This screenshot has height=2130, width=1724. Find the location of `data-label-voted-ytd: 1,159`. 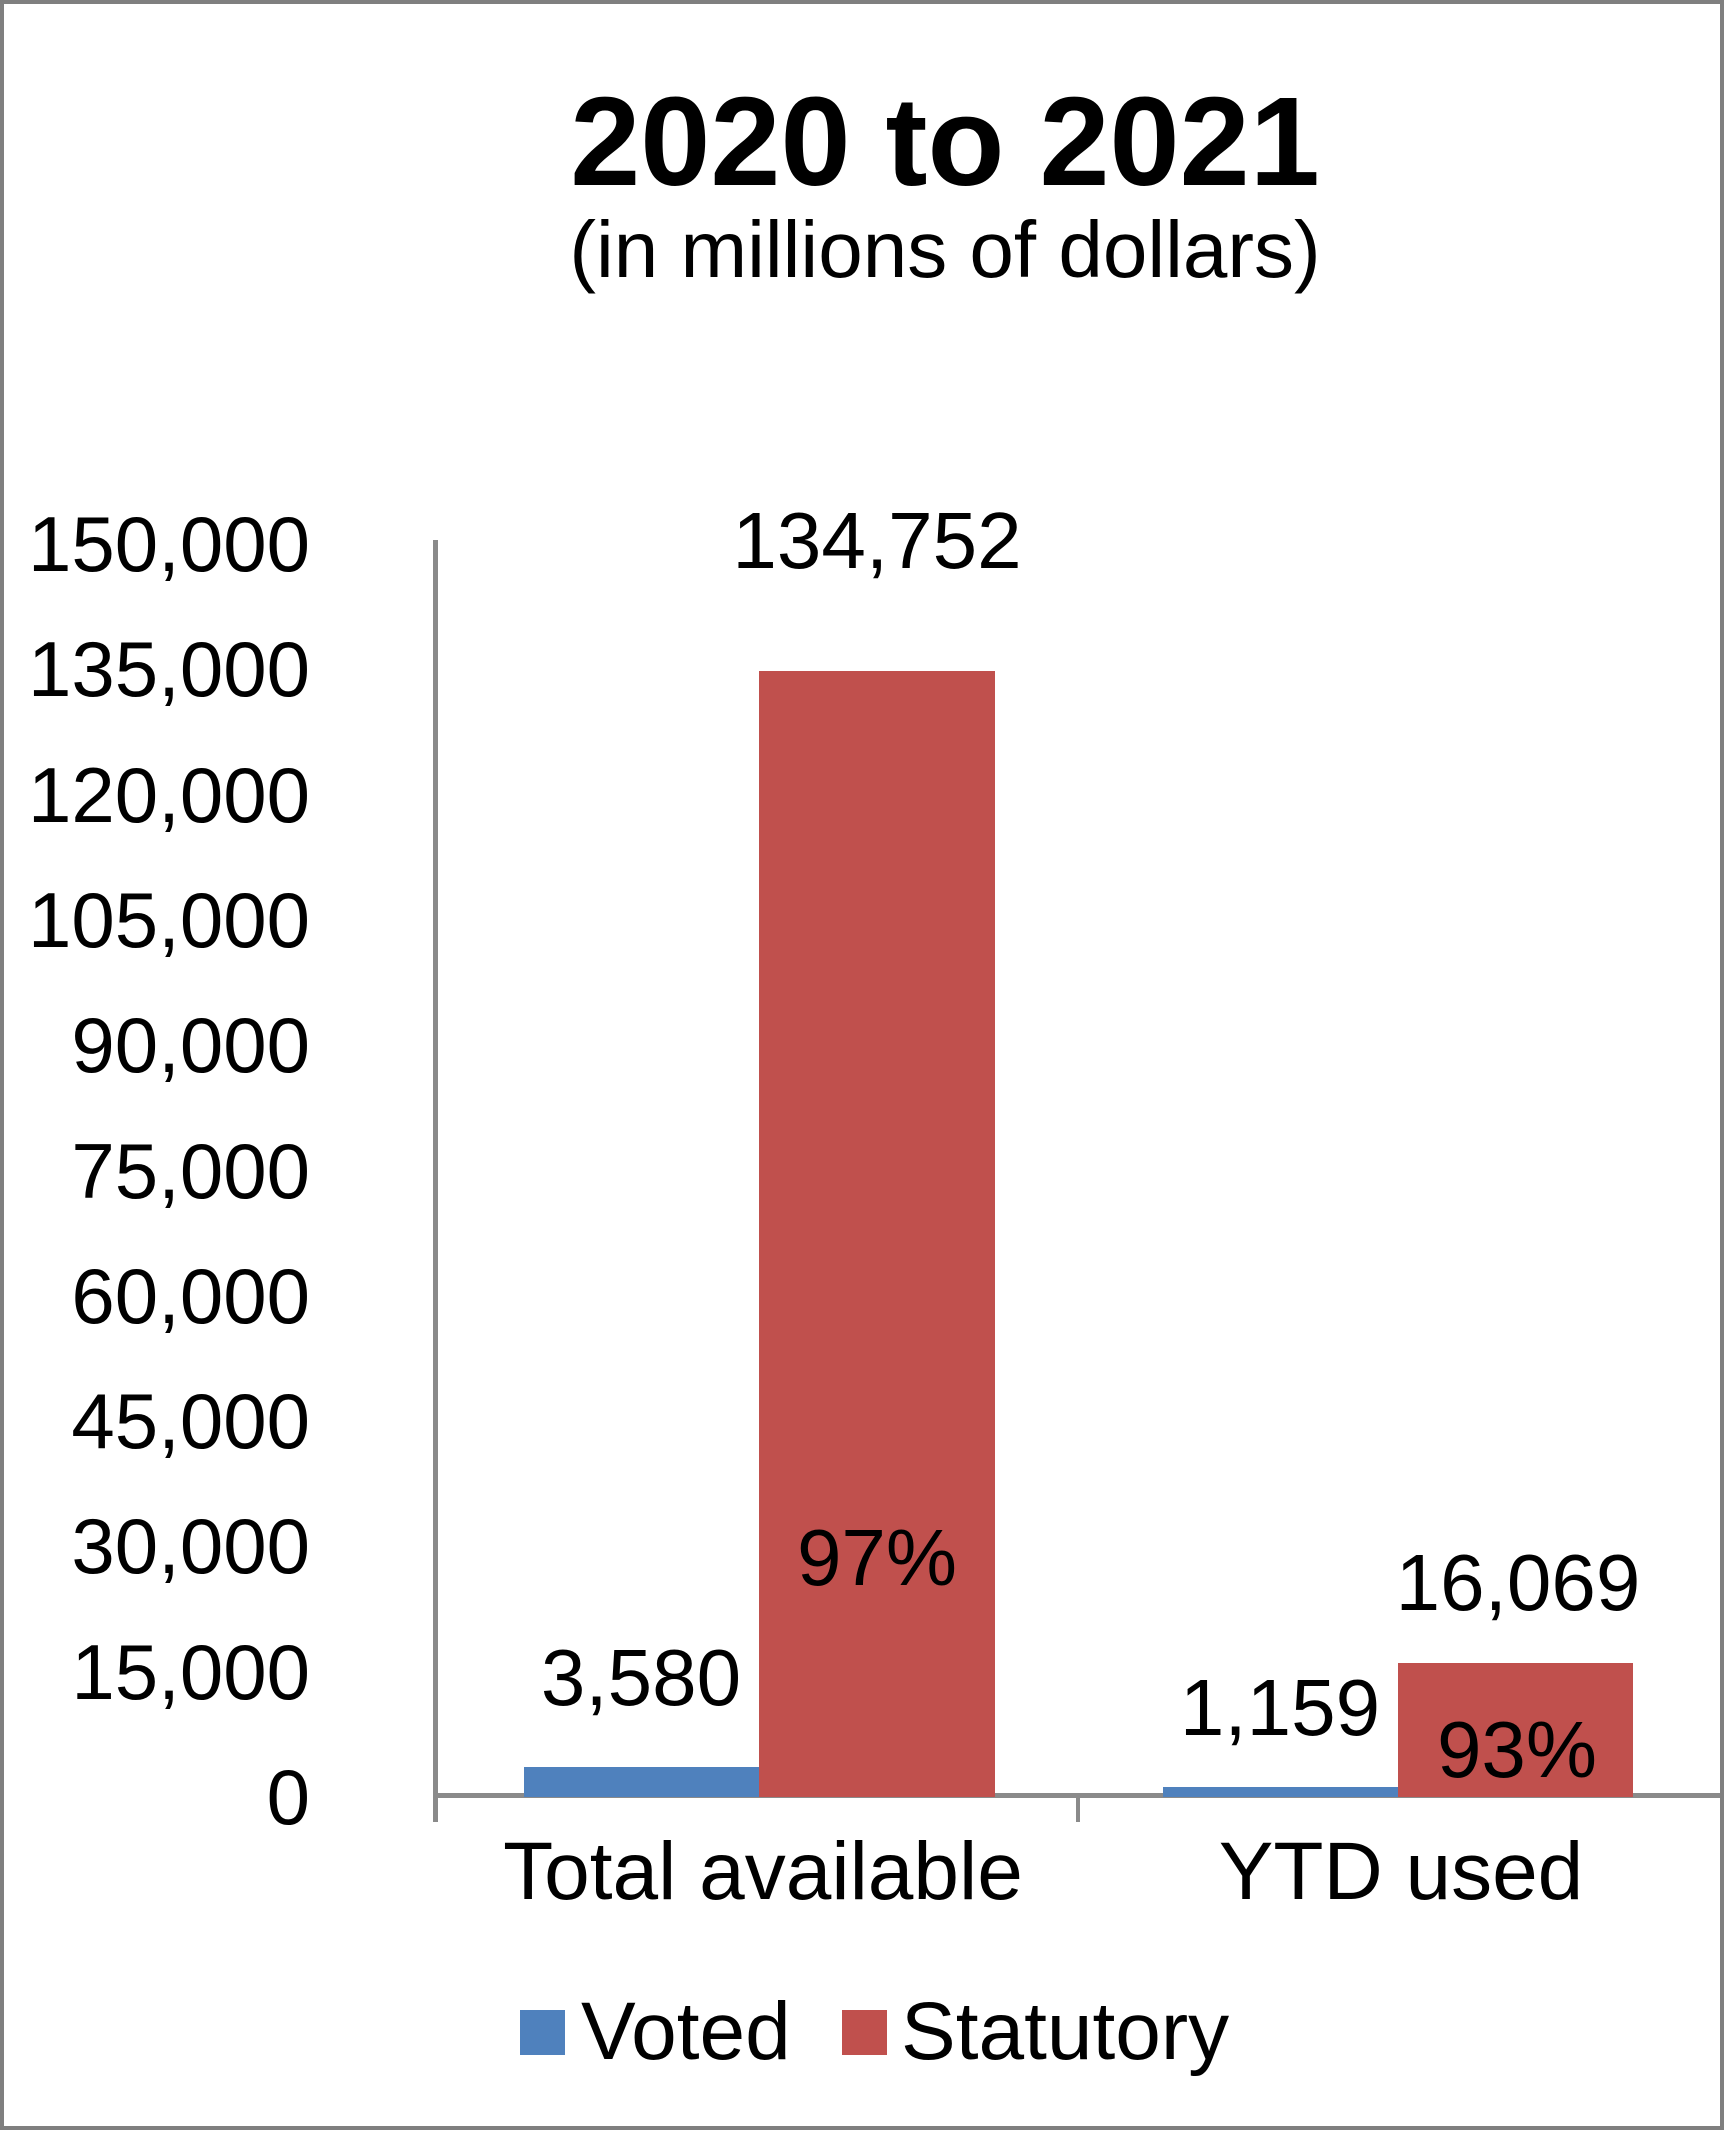

data-label-voted-ytd: 1,159 is located at coordinates (1280, 1707).